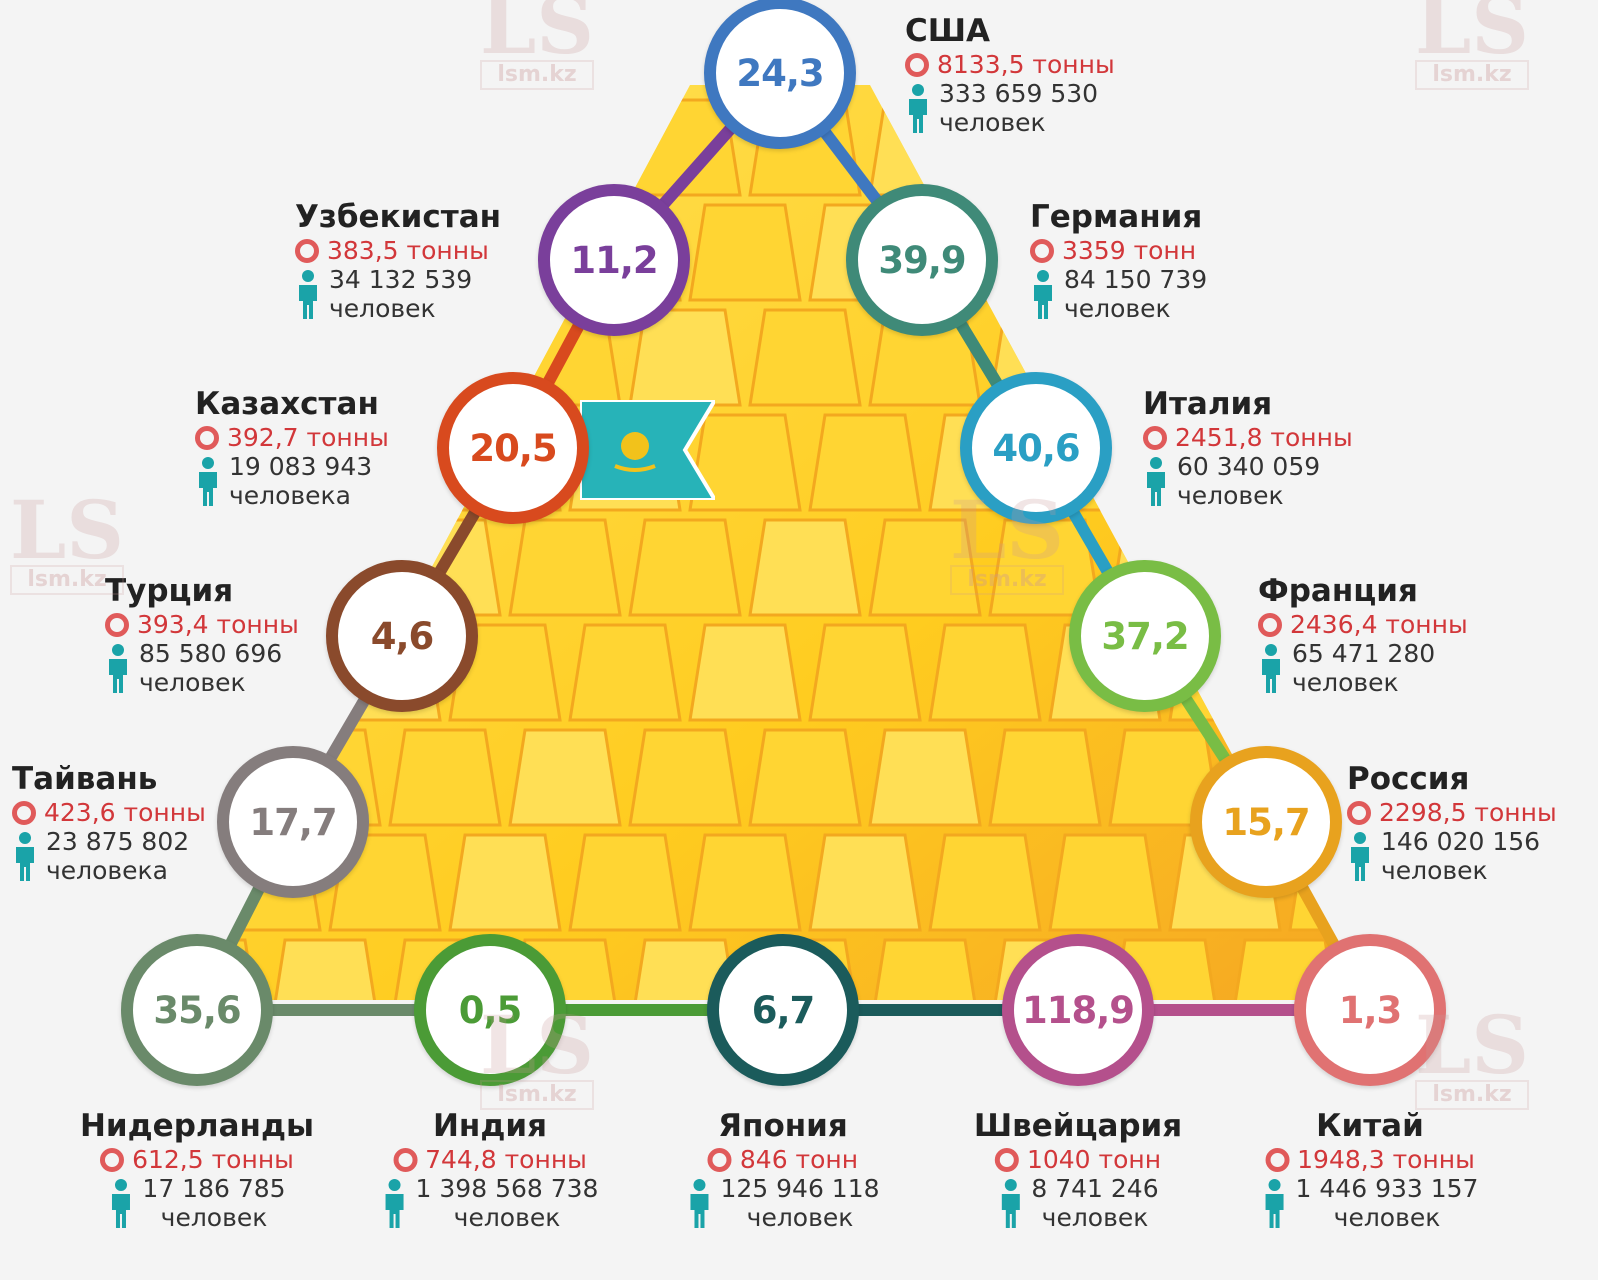 The width and height of the screenshot is (1598, 1280). I want to click on gold-tonnes: 423,6 тонны, so click(109, 812).